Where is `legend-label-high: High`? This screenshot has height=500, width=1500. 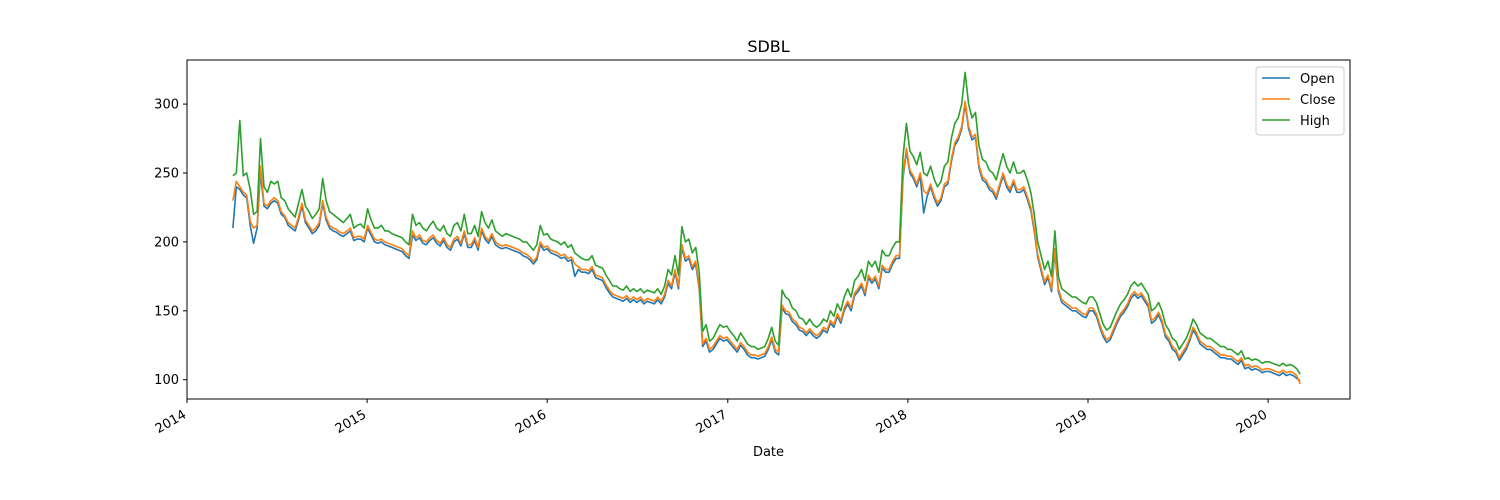
legend-label-high: High is located at coordinates (1315, 121).